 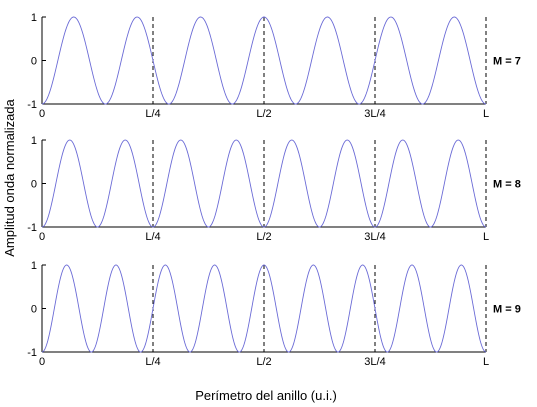 I want to click on y-axis-title: Amplitud onda normalizada, so click(x=9, y=177).